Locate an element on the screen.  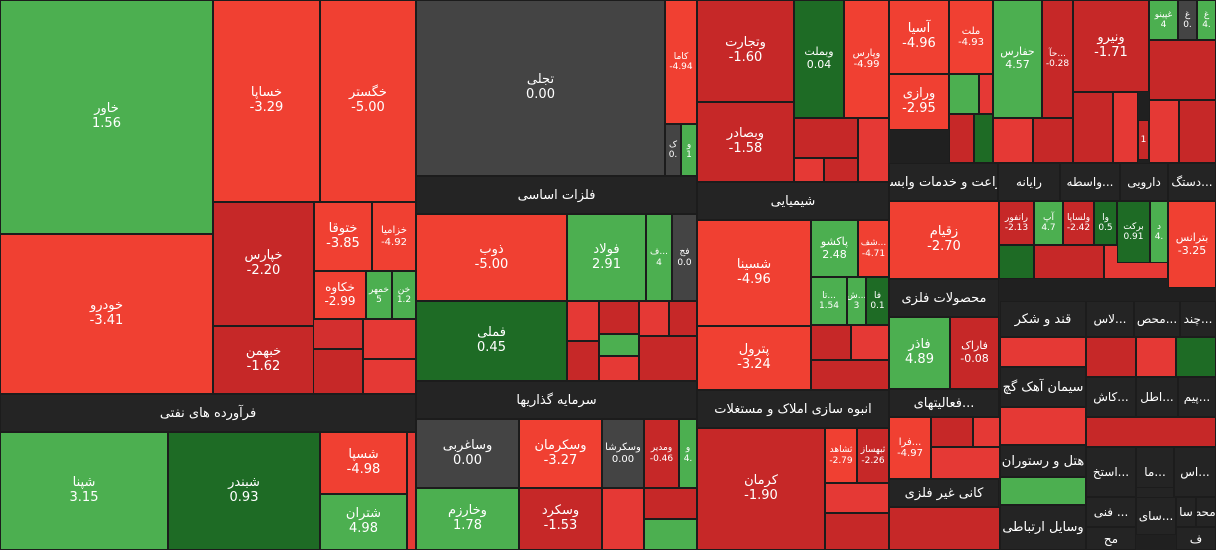
treemap-tile: وخارزم 1.78 is located at coordinates (467, 519).